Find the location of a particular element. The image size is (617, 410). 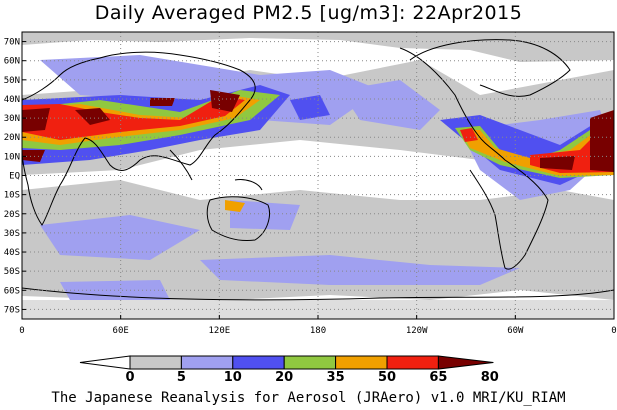

colorbar-label: 65 is located at coordinates (438, 377).